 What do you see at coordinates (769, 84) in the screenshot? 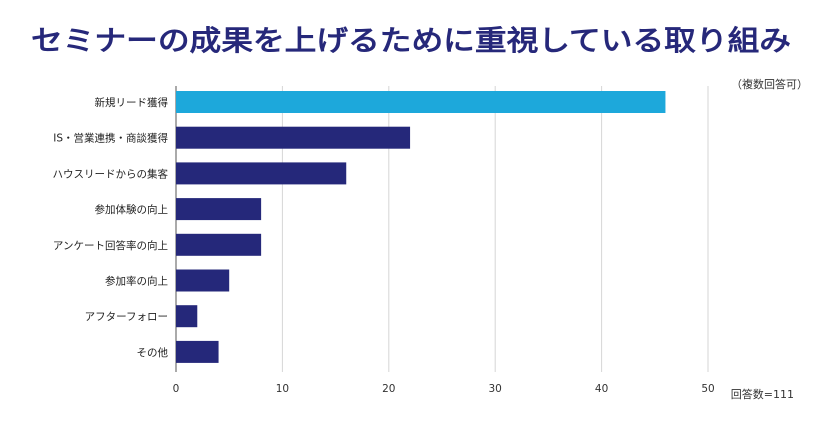
I see `multiple-answers-note: （複数回答可）` at bounding box center [769, 84].